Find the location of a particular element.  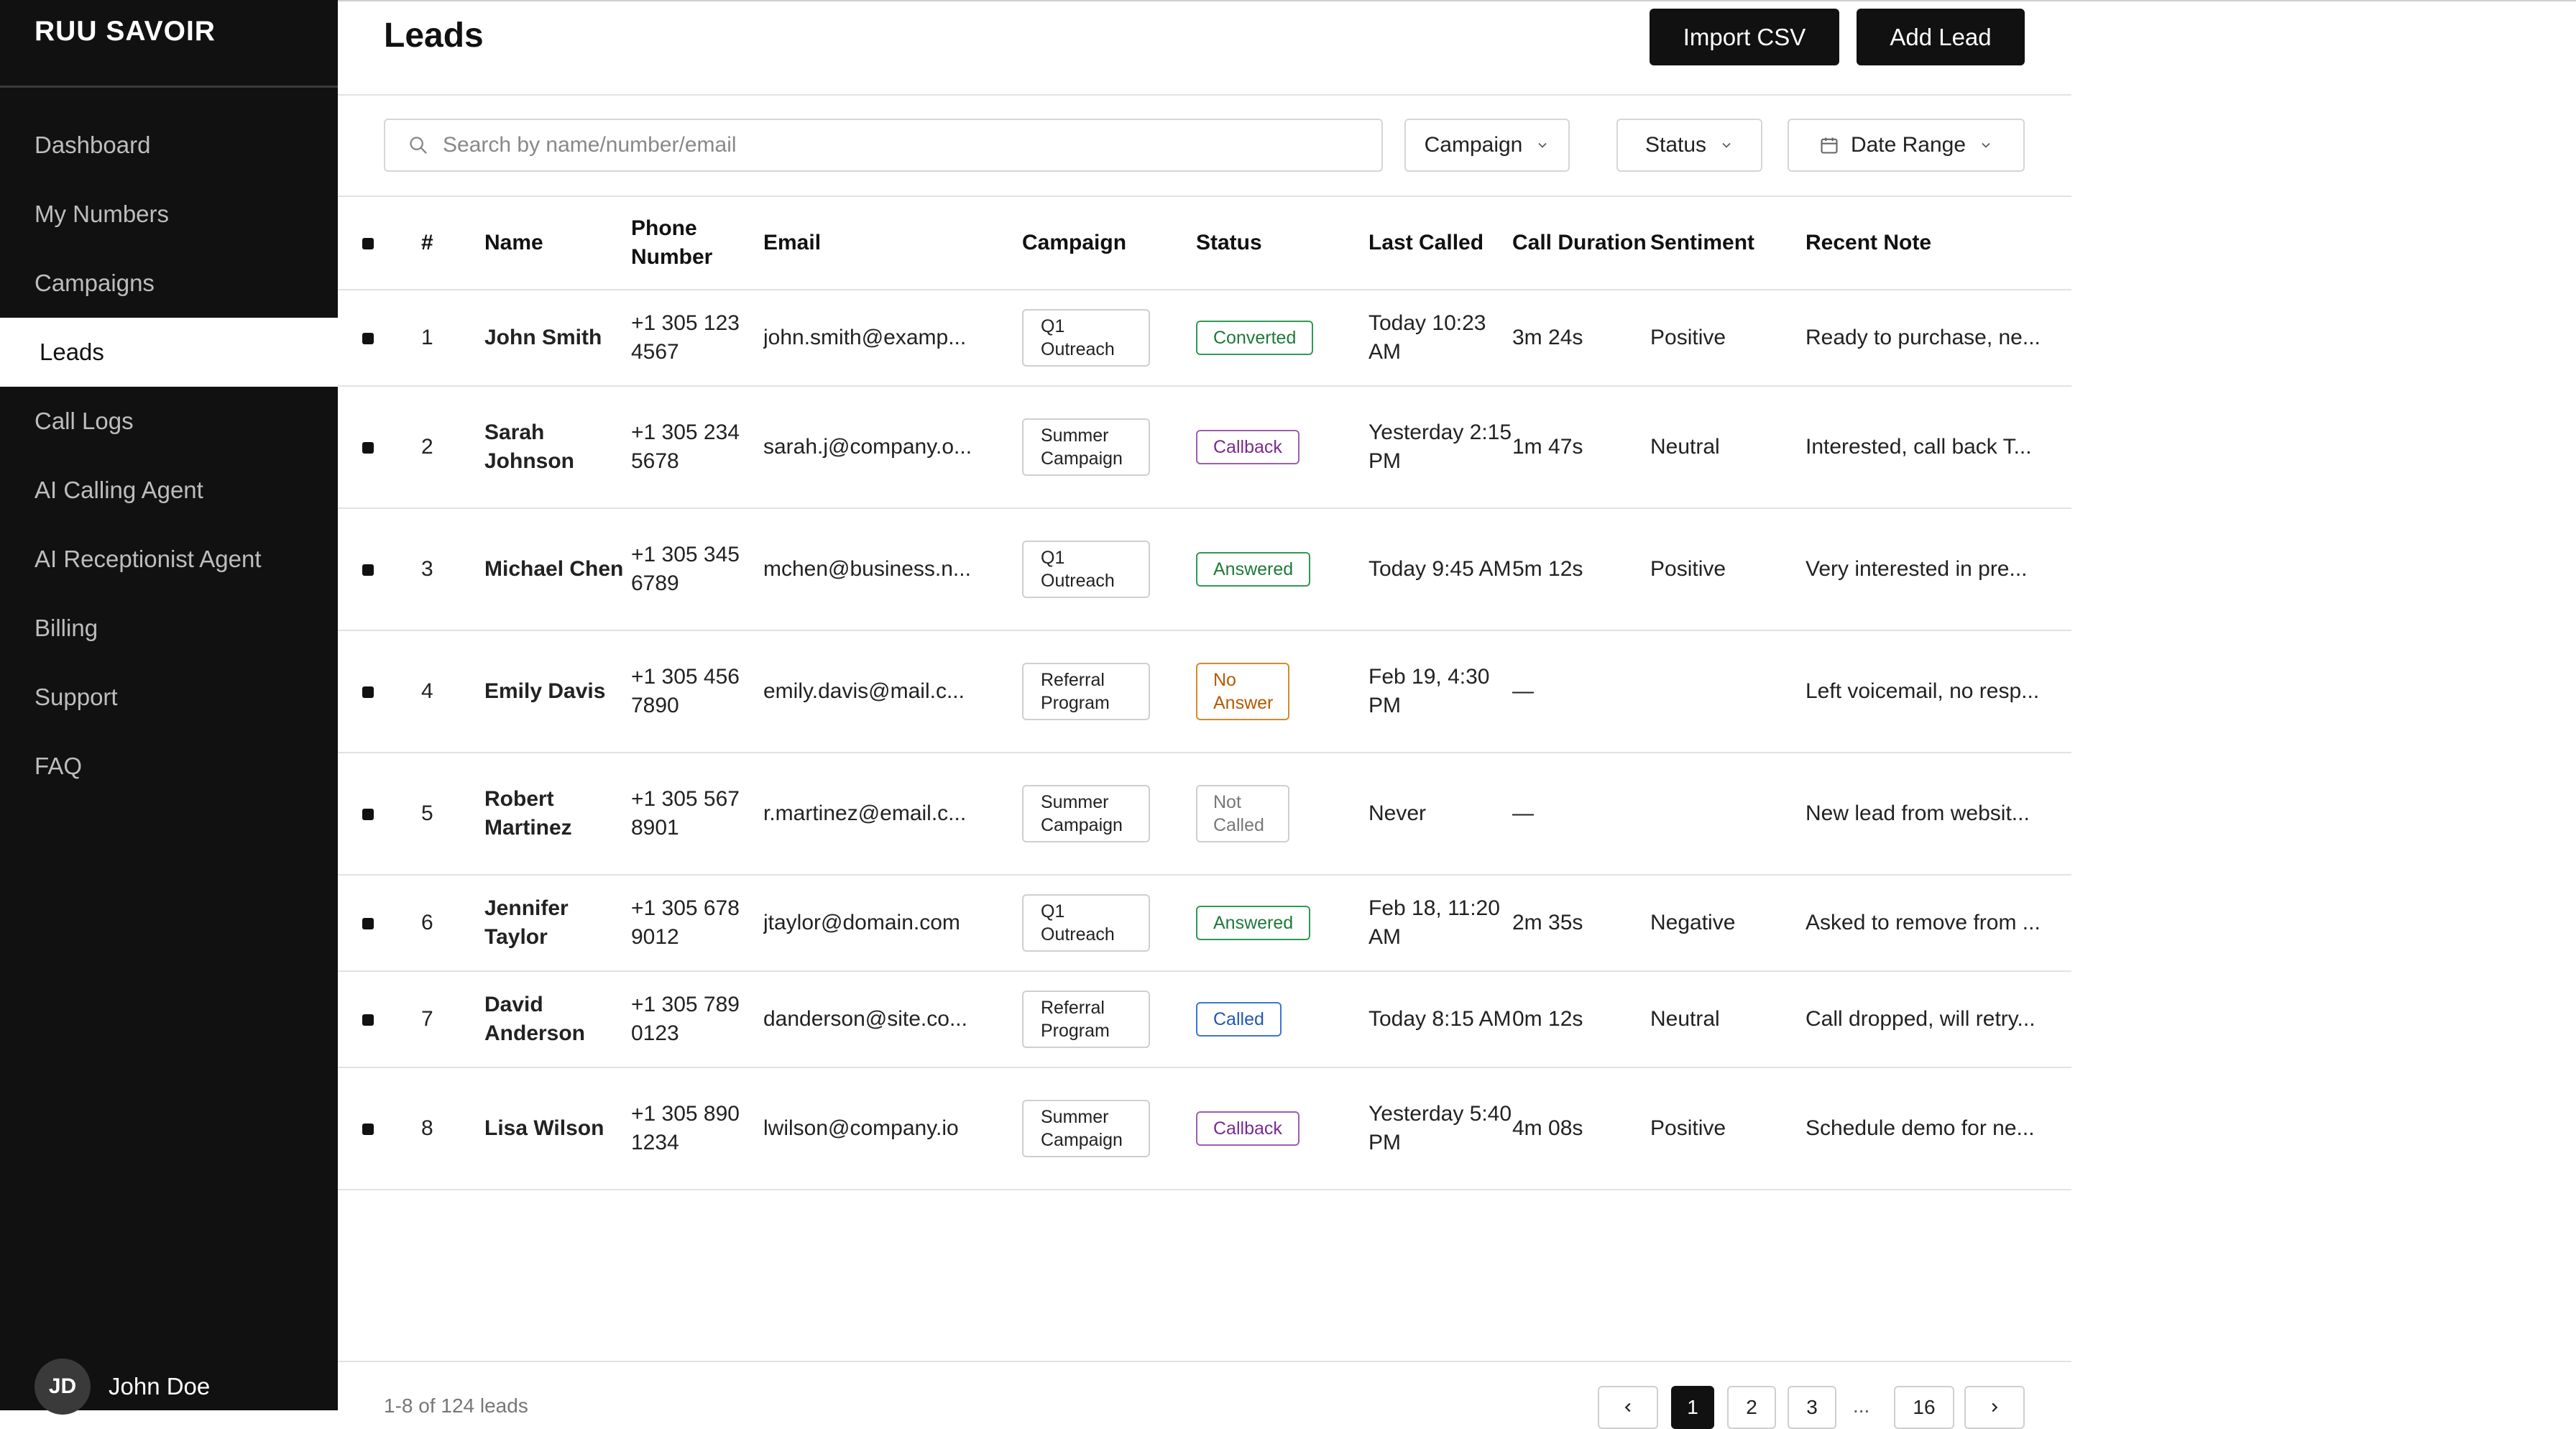

search-input is located at coordinates (910, 145).